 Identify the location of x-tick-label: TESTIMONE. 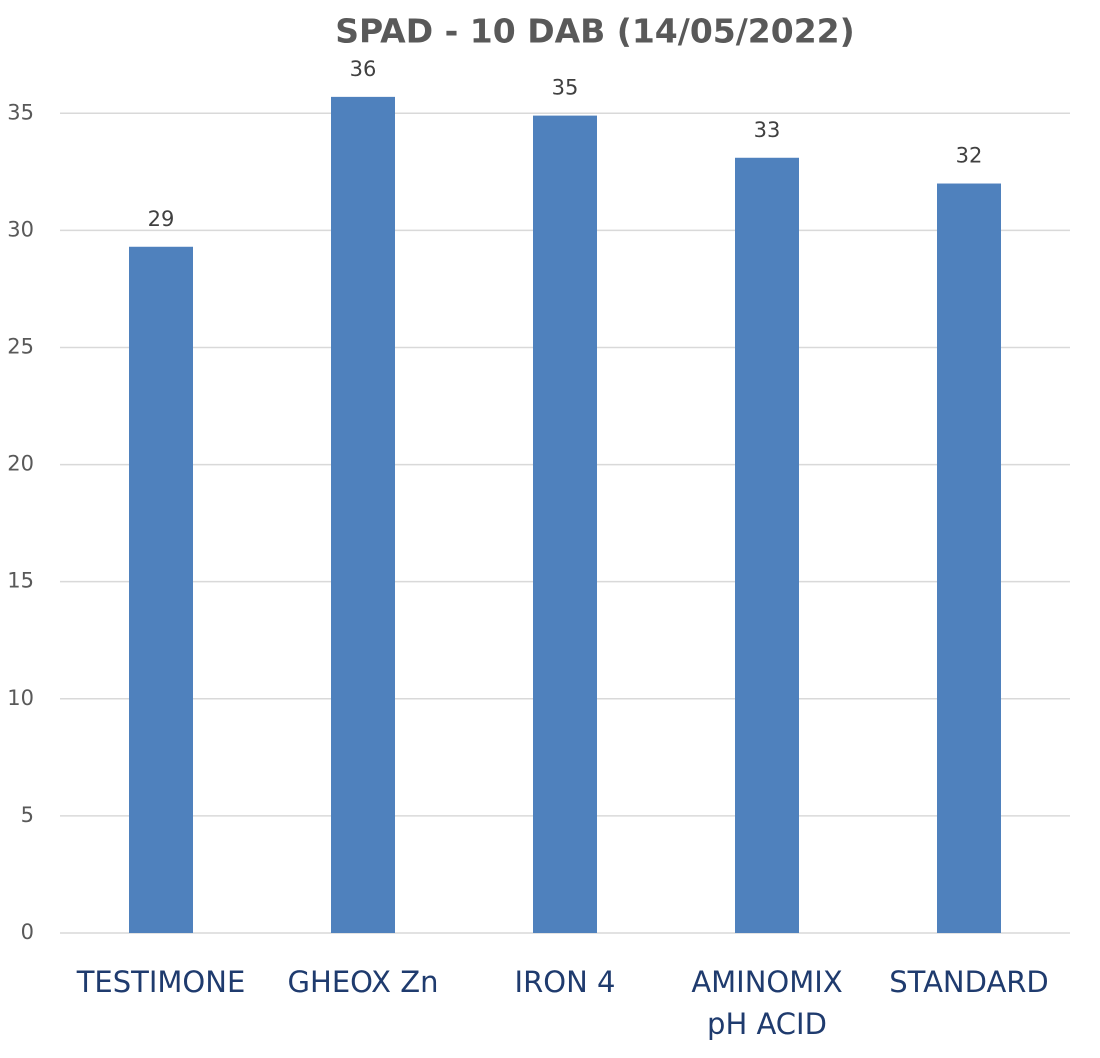
(161, 982).